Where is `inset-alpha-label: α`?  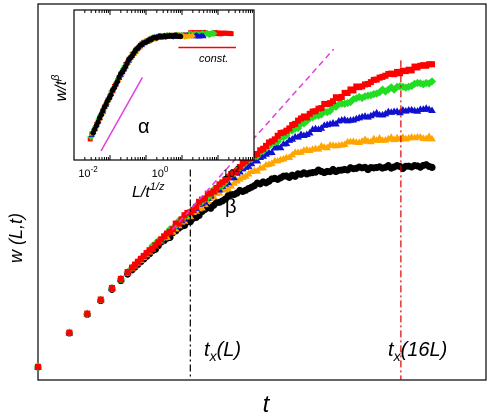
inset-alpha-label: α is located at coordinates (144, 127).